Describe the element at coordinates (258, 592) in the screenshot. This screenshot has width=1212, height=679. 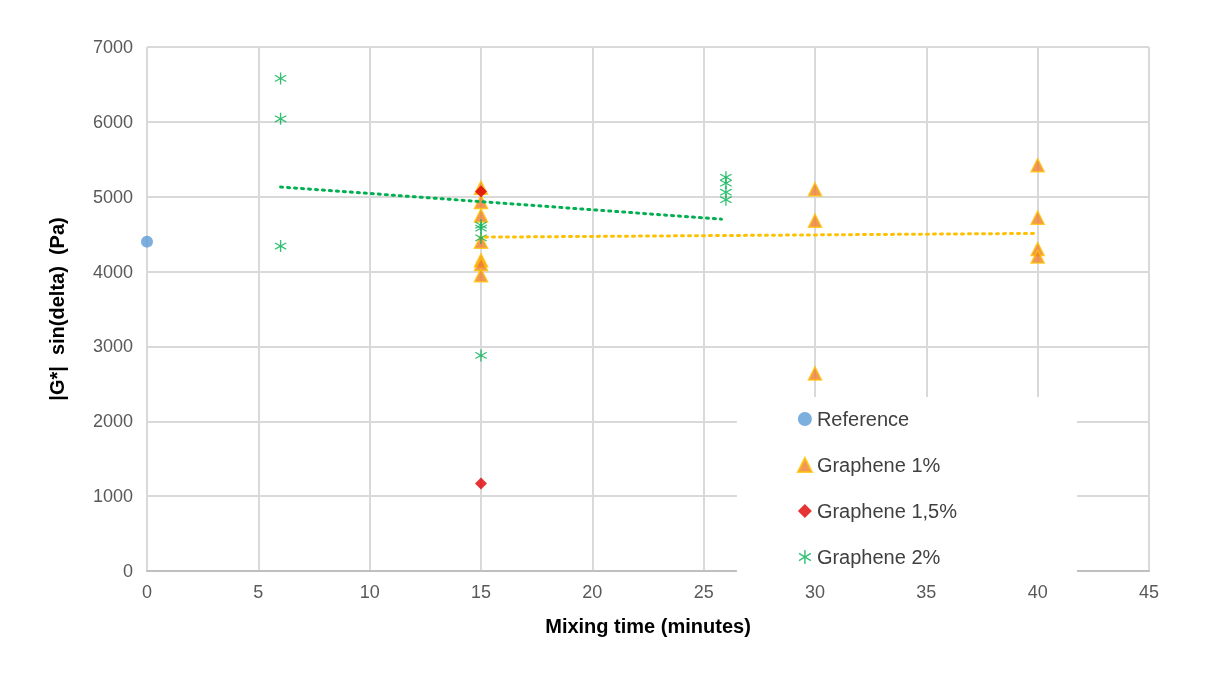
I see `x-tick-label: 5` at that location.